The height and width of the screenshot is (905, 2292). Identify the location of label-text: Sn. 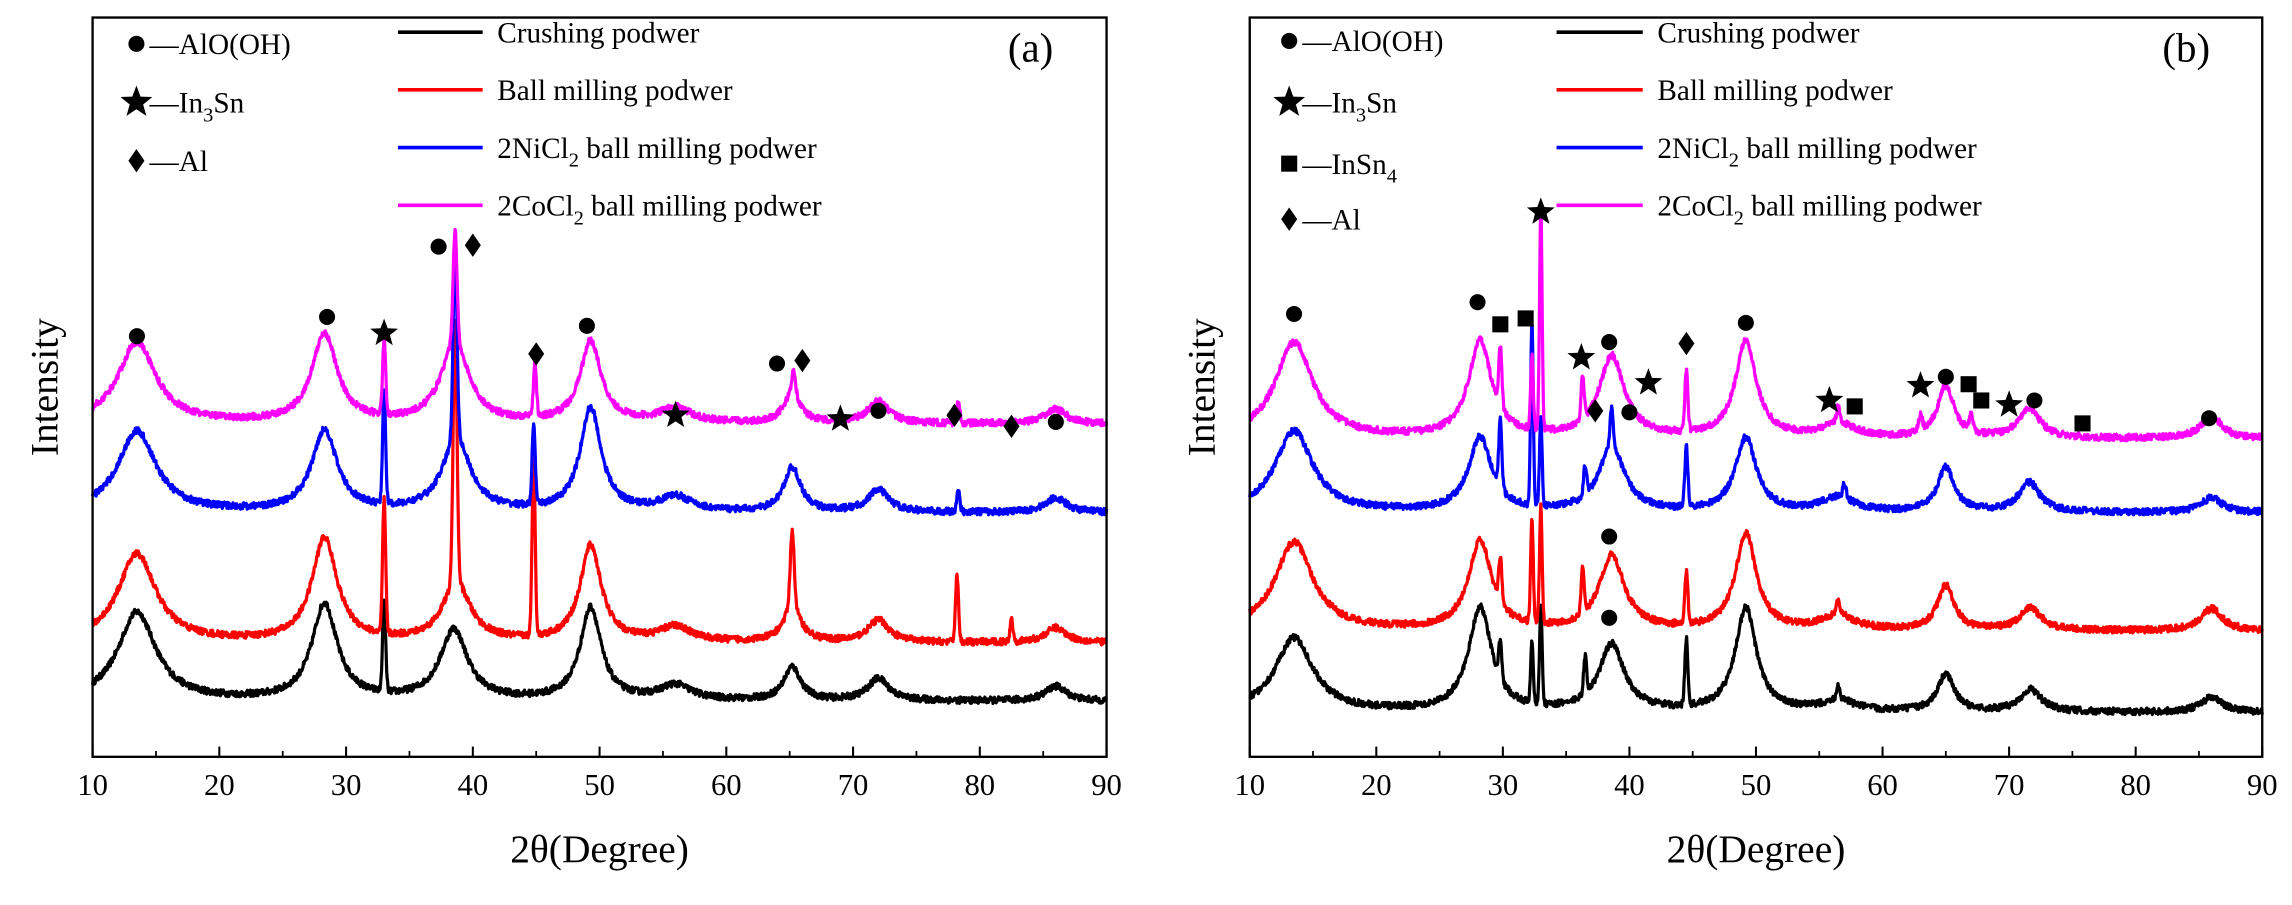
(228, 103).